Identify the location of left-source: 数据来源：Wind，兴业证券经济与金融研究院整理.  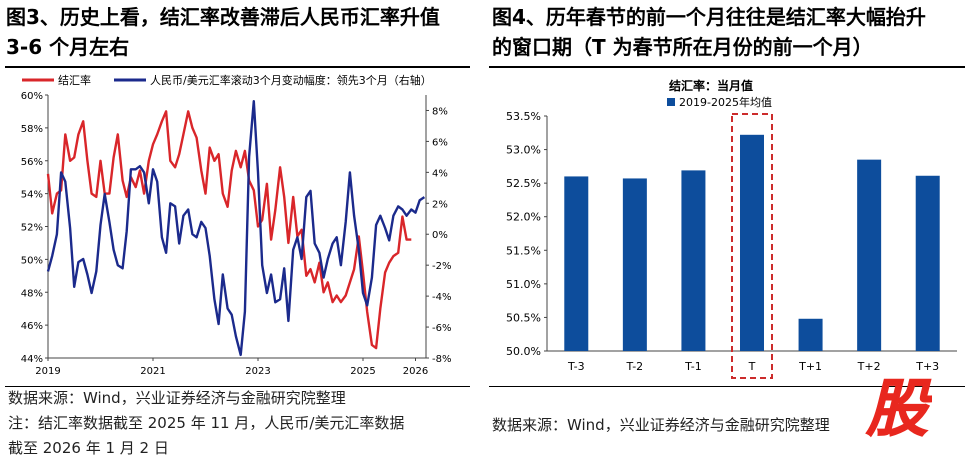
(177, 398).